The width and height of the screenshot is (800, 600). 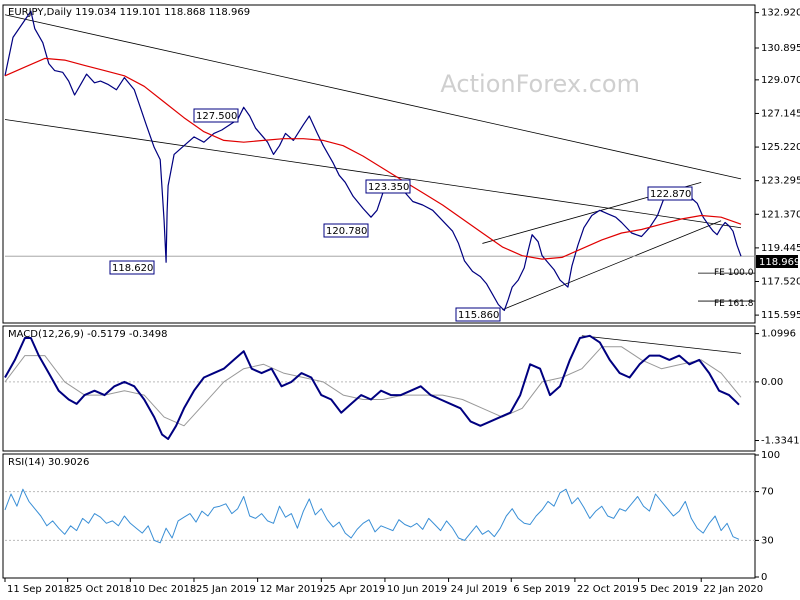 What do you see at coordinates (772, 382) in the screenshot?
I see `y-tick-label: 0.00` at bounding box center [772, 382].